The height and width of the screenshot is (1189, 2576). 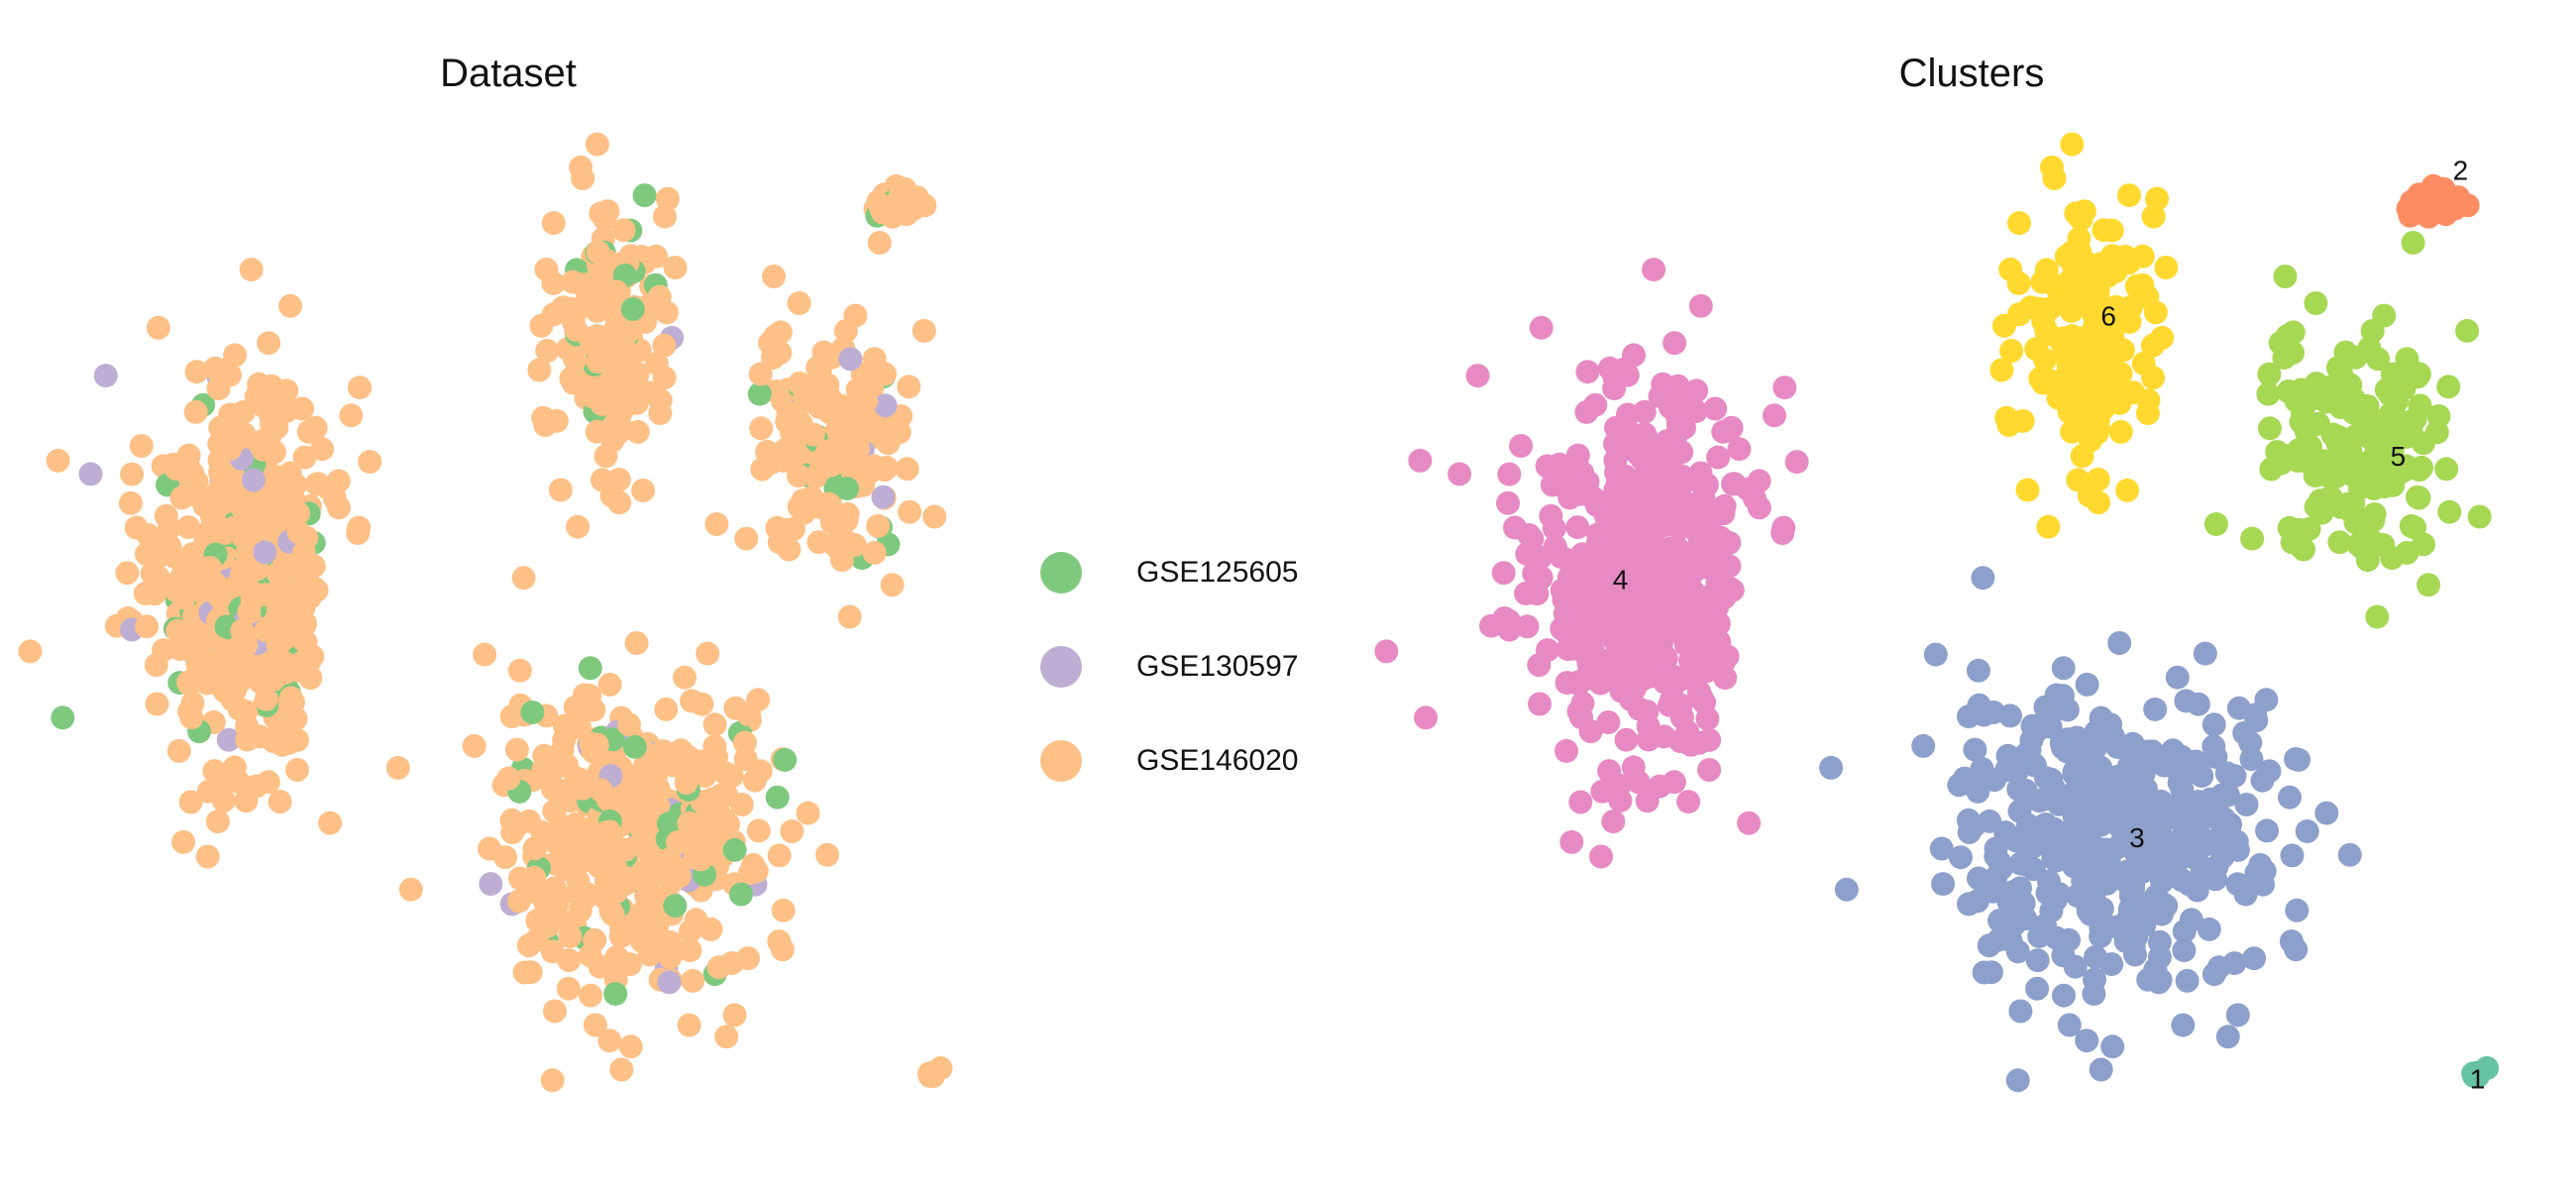 I want to click on cluster-label: 3, so click(x=2137, y=837).